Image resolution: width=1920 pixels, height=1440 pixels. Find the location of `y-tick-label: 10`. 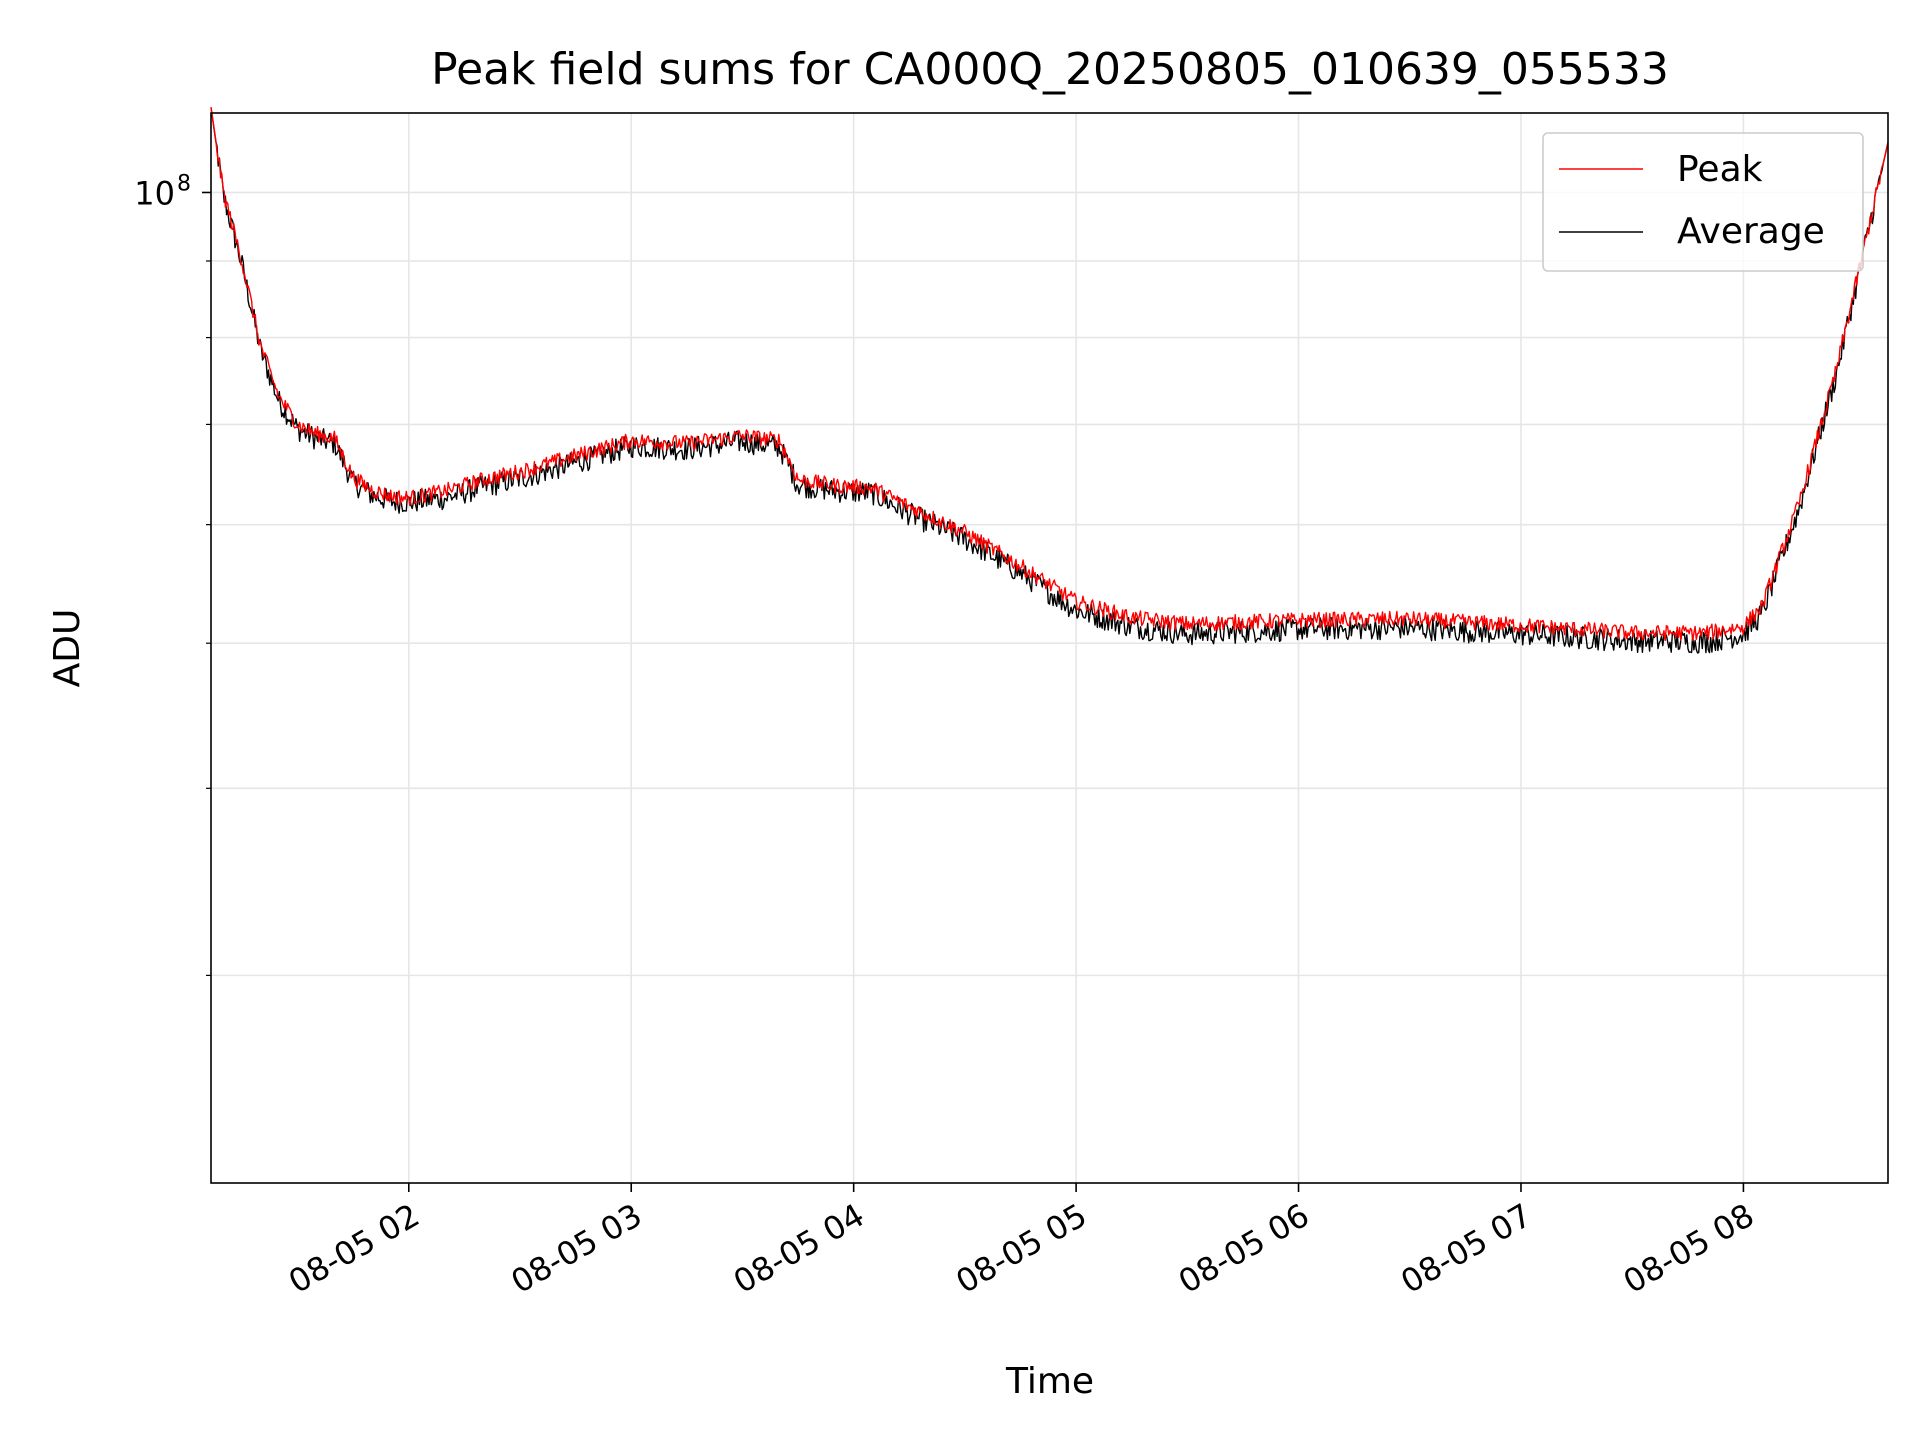

y-tick-label: 10 is located at coordinates (154, 193).